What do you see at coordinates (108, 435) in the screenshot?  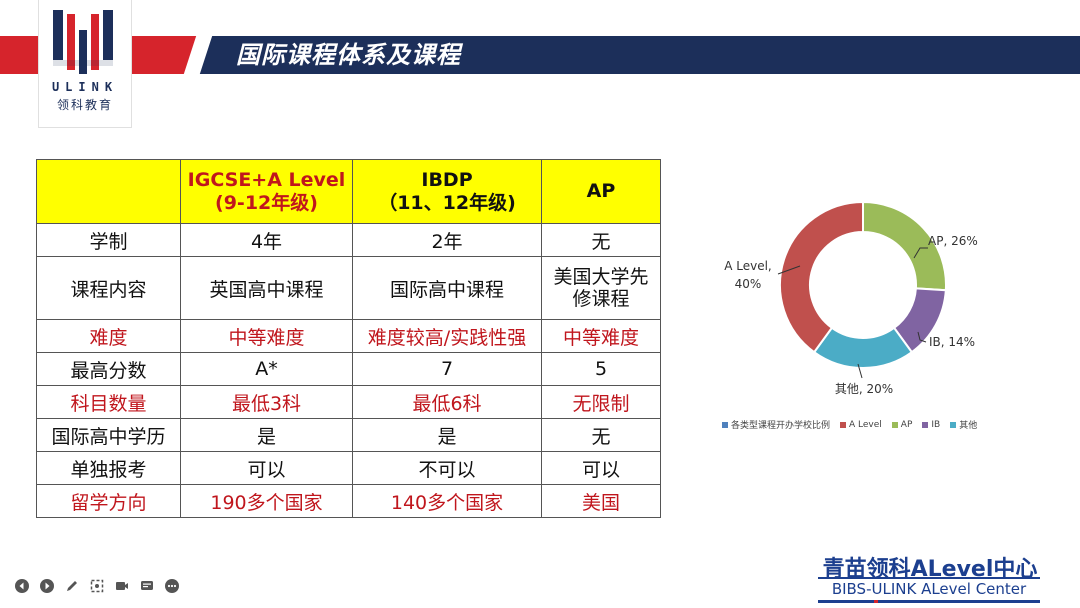 I see `table-cell: 国际高中学历` at bounding box center [108, 435].